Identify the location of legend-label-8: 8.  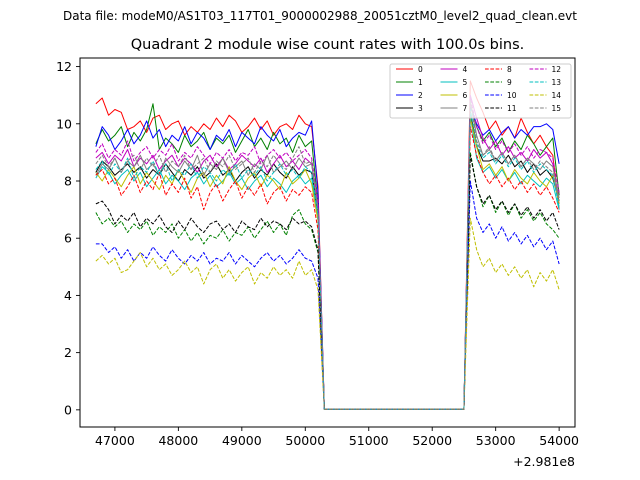
(509, 69).